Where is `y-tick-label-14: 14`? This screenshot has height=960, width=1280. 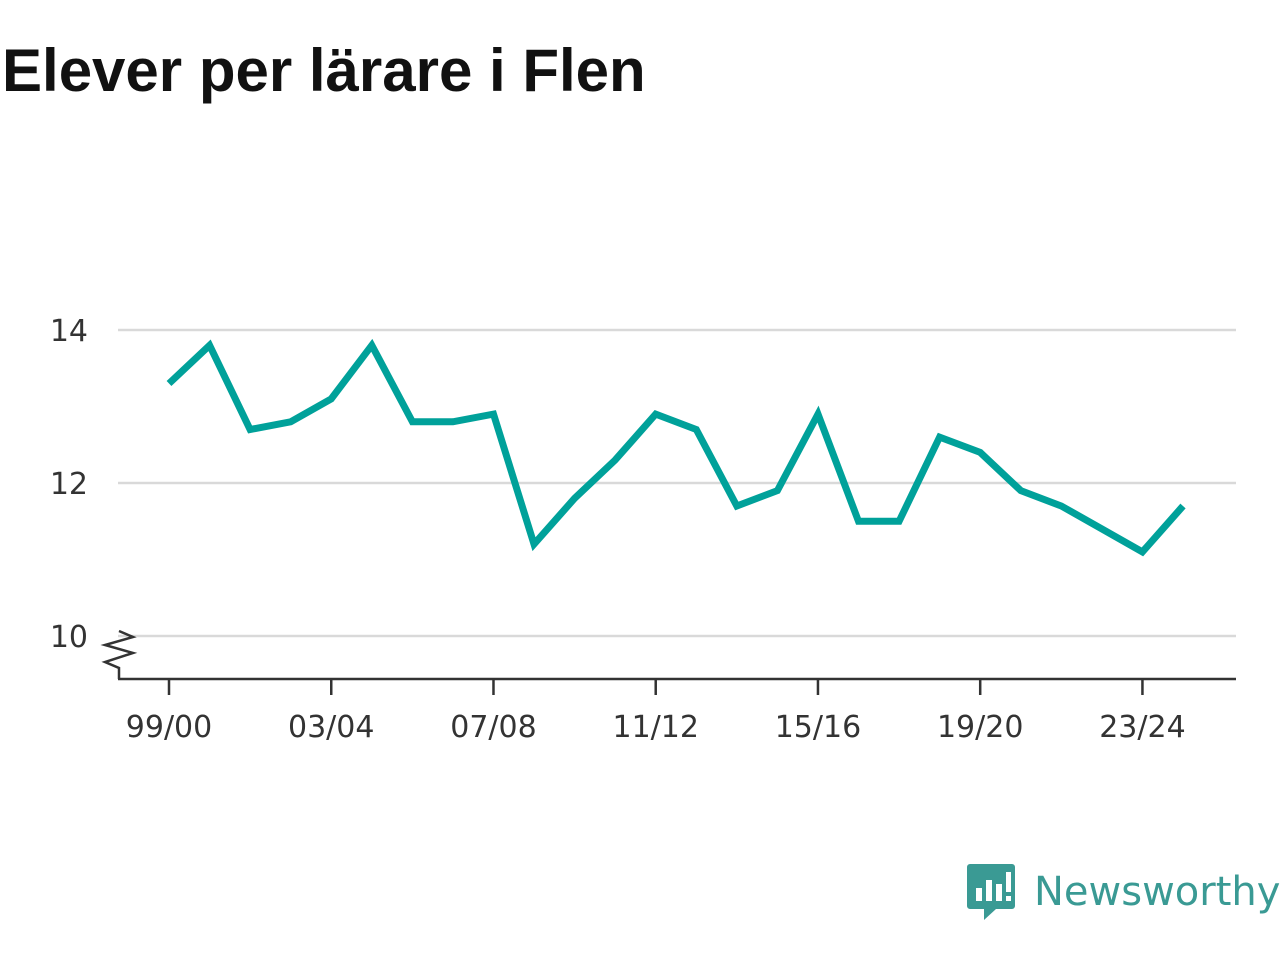 y-tick-label-14: 14 is located at coordinates (69, 331).